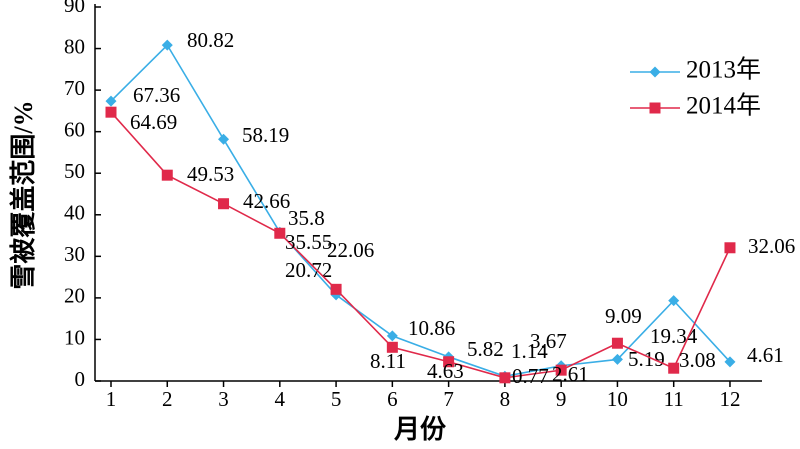 The image size is (800, 449). I want to click on data-label: 49.53, so click(210, 174).